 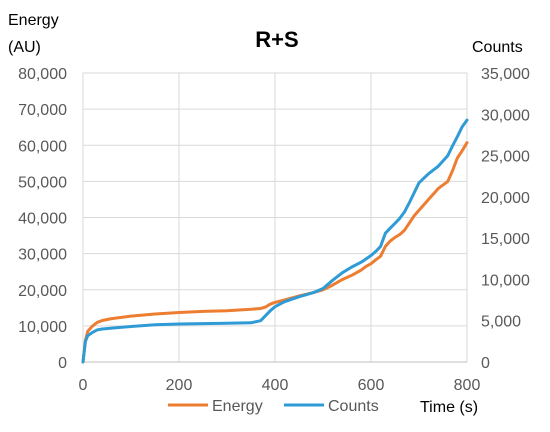 I want to click on legend: Energy Counts, so click(x=273, y=406).